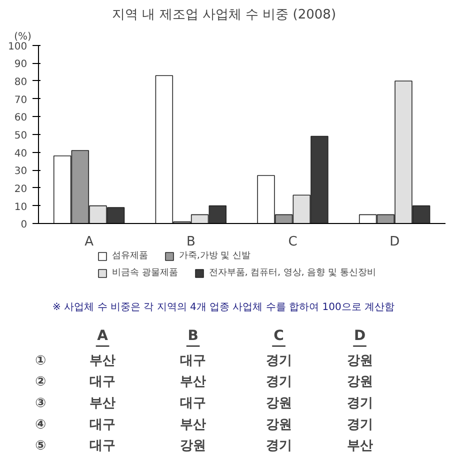  I want to click on x-tick-label: A, so click(89, 242).